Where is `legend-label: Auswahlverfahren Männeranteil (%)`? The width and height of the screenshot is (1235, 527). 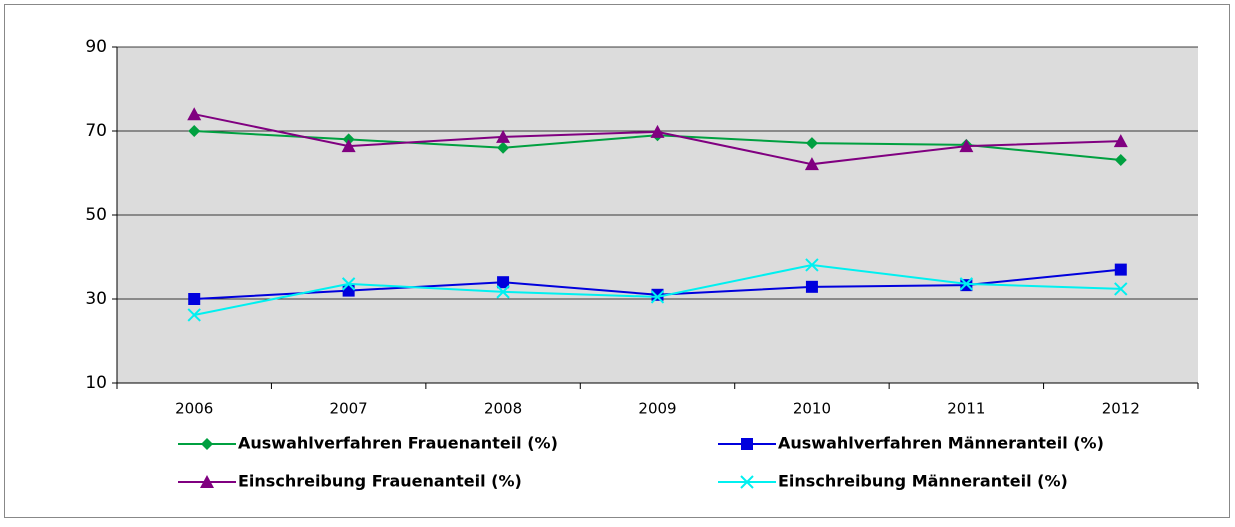 legend-label: Auswahlverfahren Männeranteil (%) is located at coordinates (941, 443).